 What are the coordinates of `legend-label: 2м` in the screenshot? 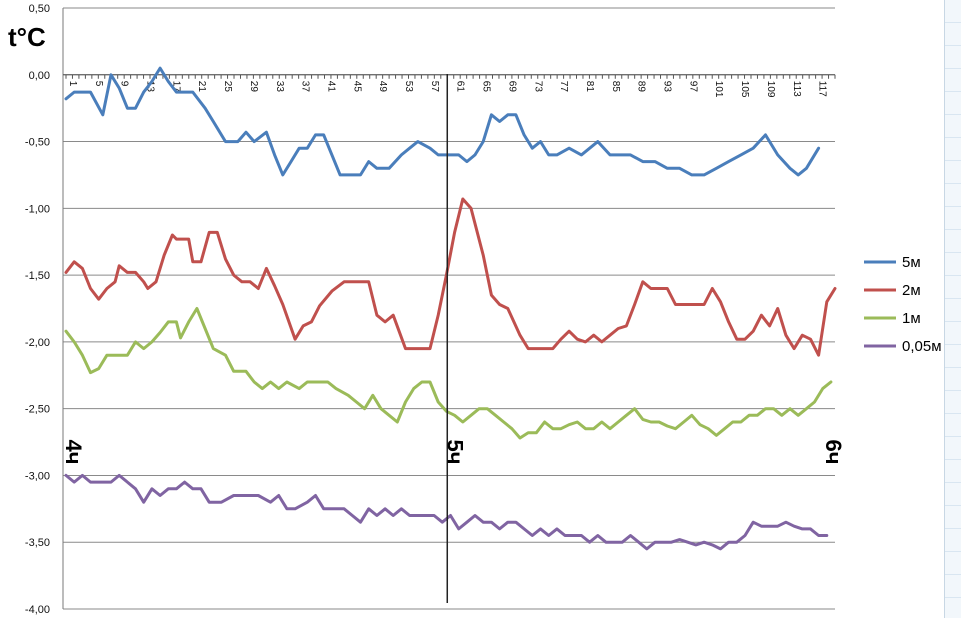 It's located at (911, 290).